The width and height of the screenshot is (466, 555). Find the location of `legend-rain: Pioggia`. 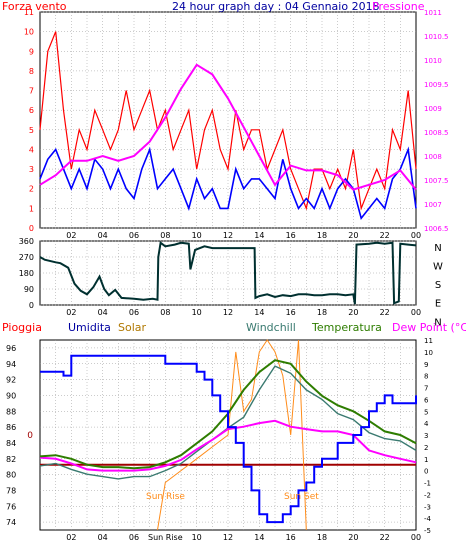

legend-rain: Pioggia is located at coordinates (22, 327).